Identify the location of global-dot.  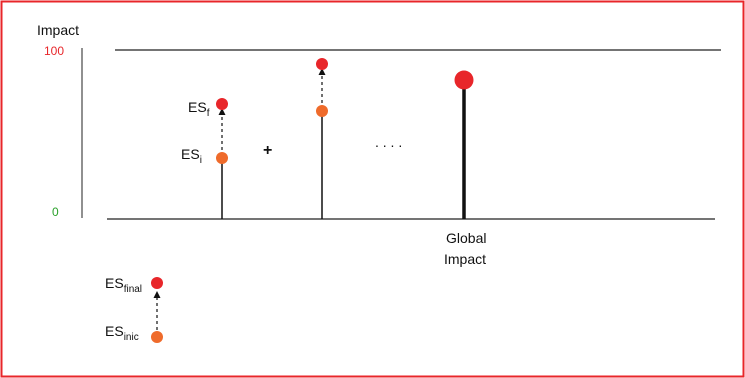
(464, 80).